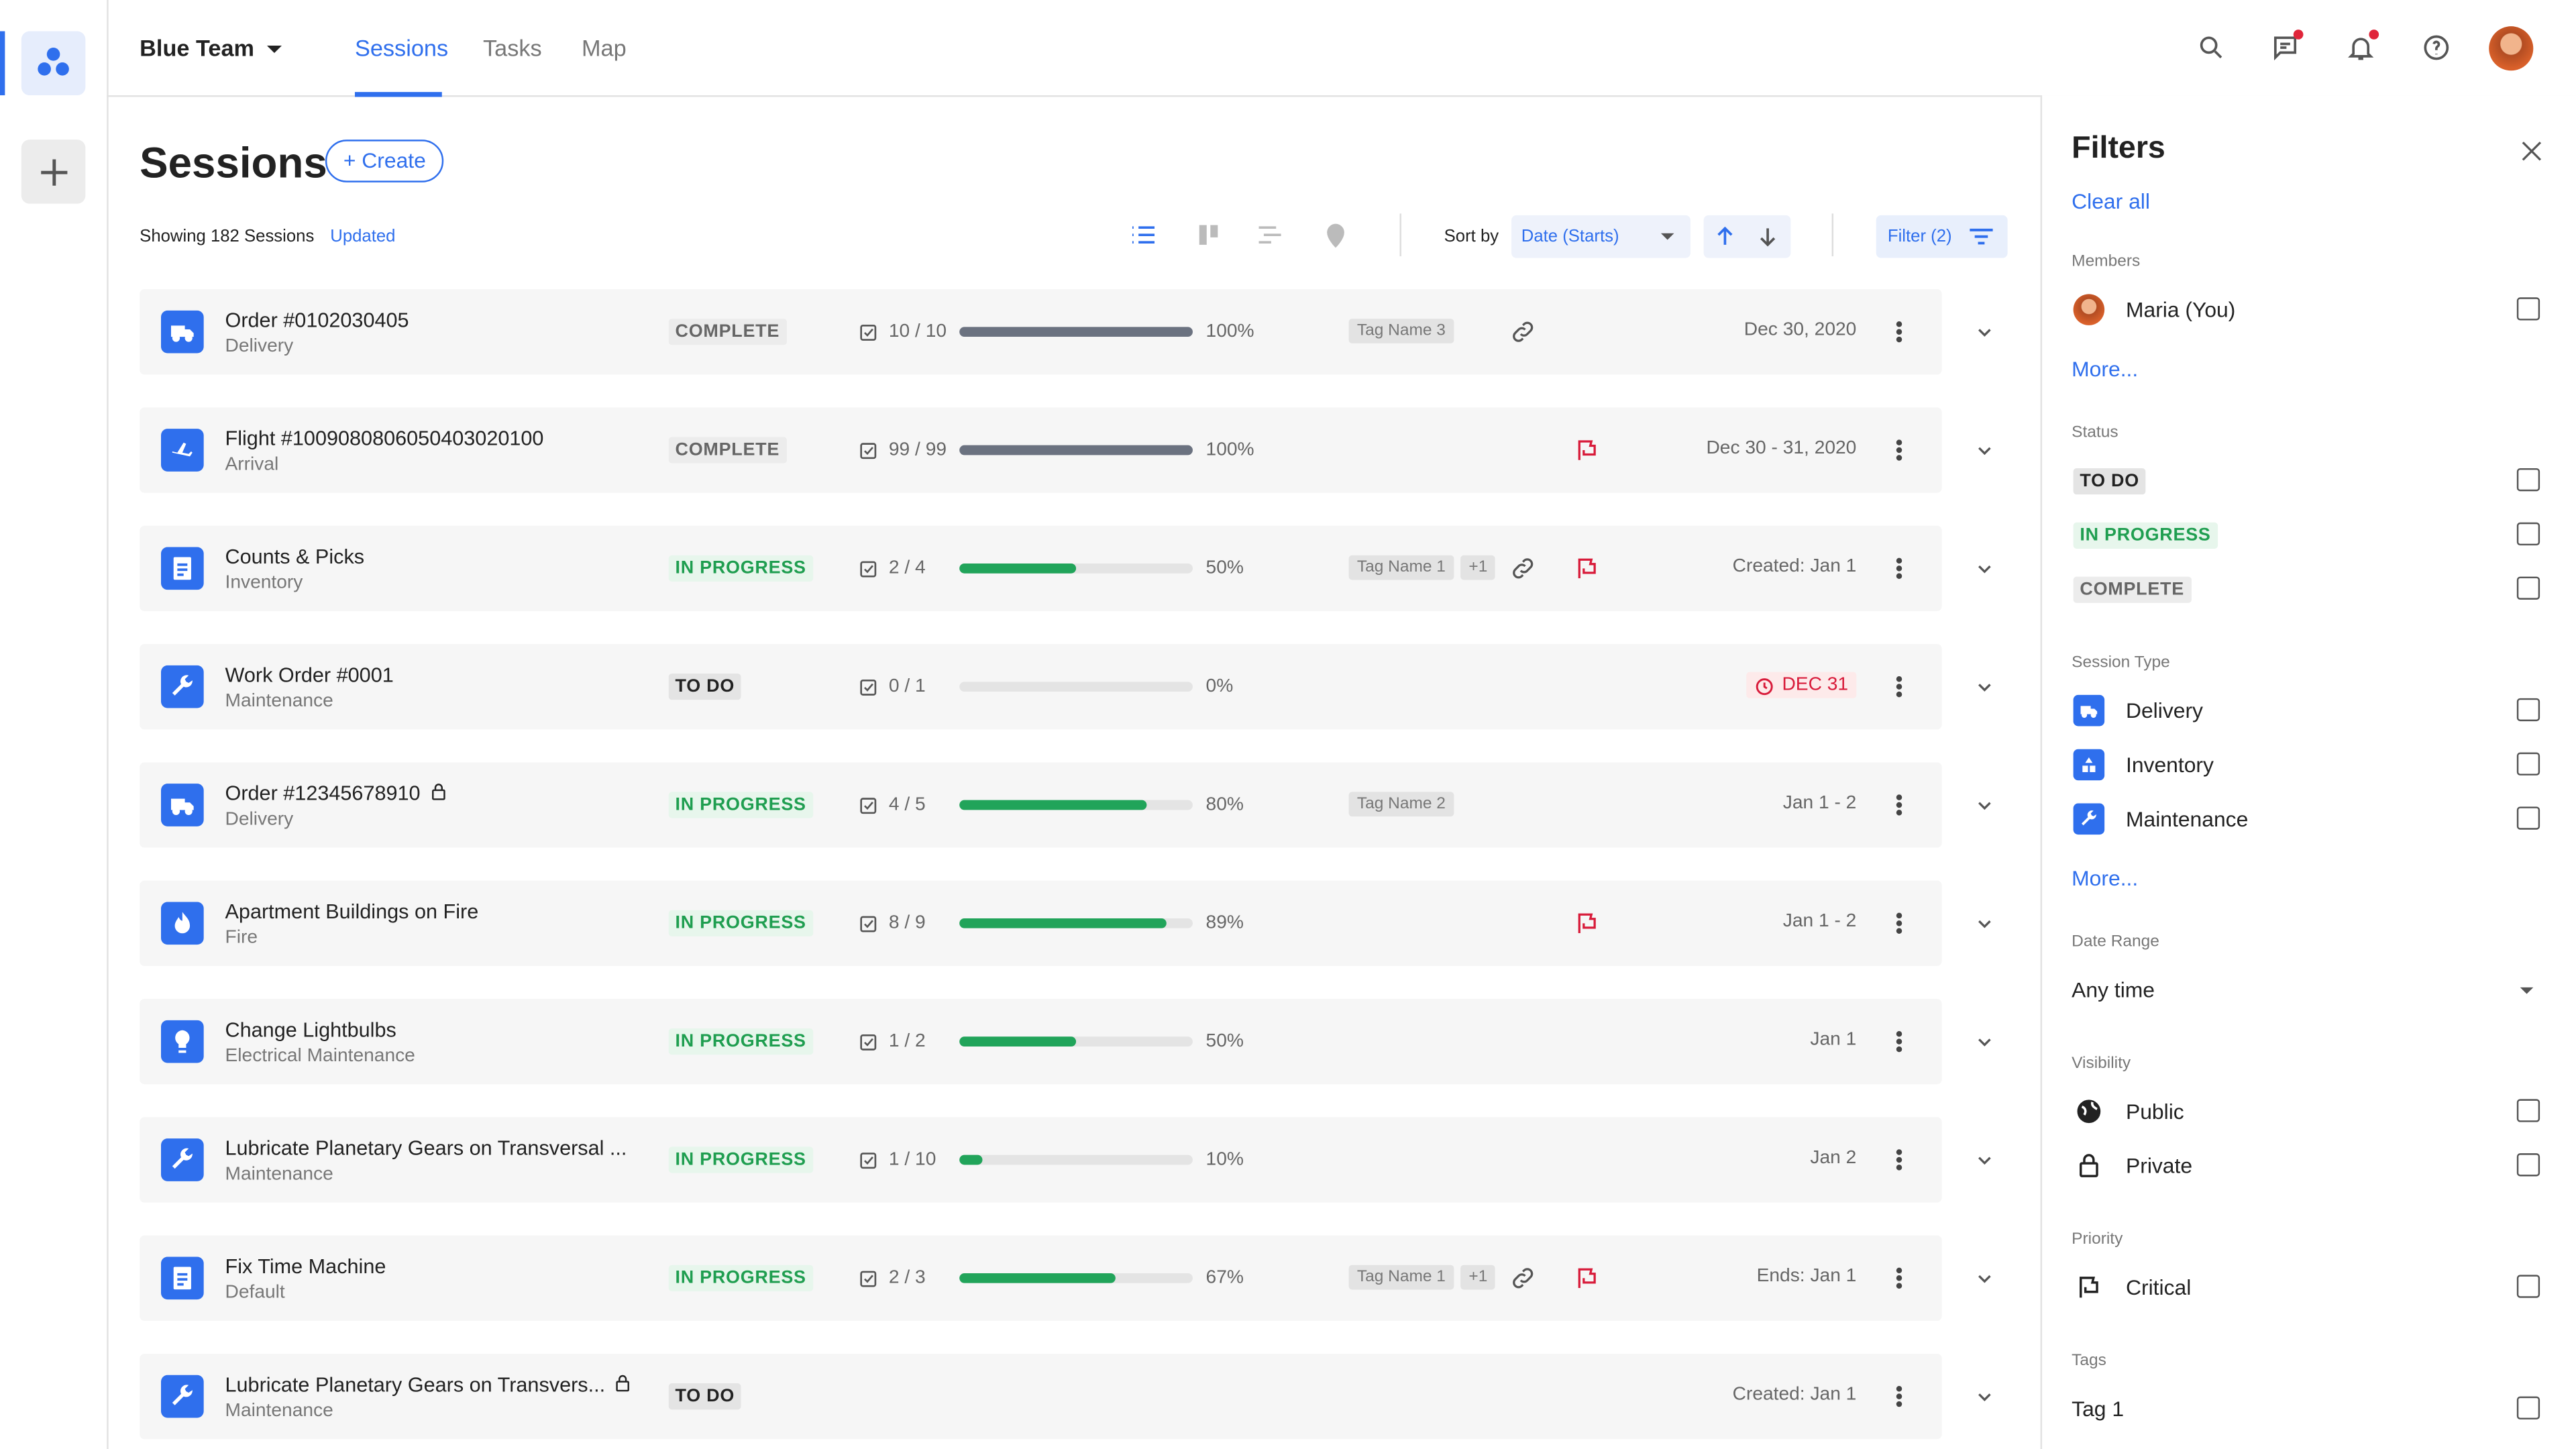 This screenshot has width=2576, height=1449. I want to click on session-subtitle: Fire, so click(241, 938).